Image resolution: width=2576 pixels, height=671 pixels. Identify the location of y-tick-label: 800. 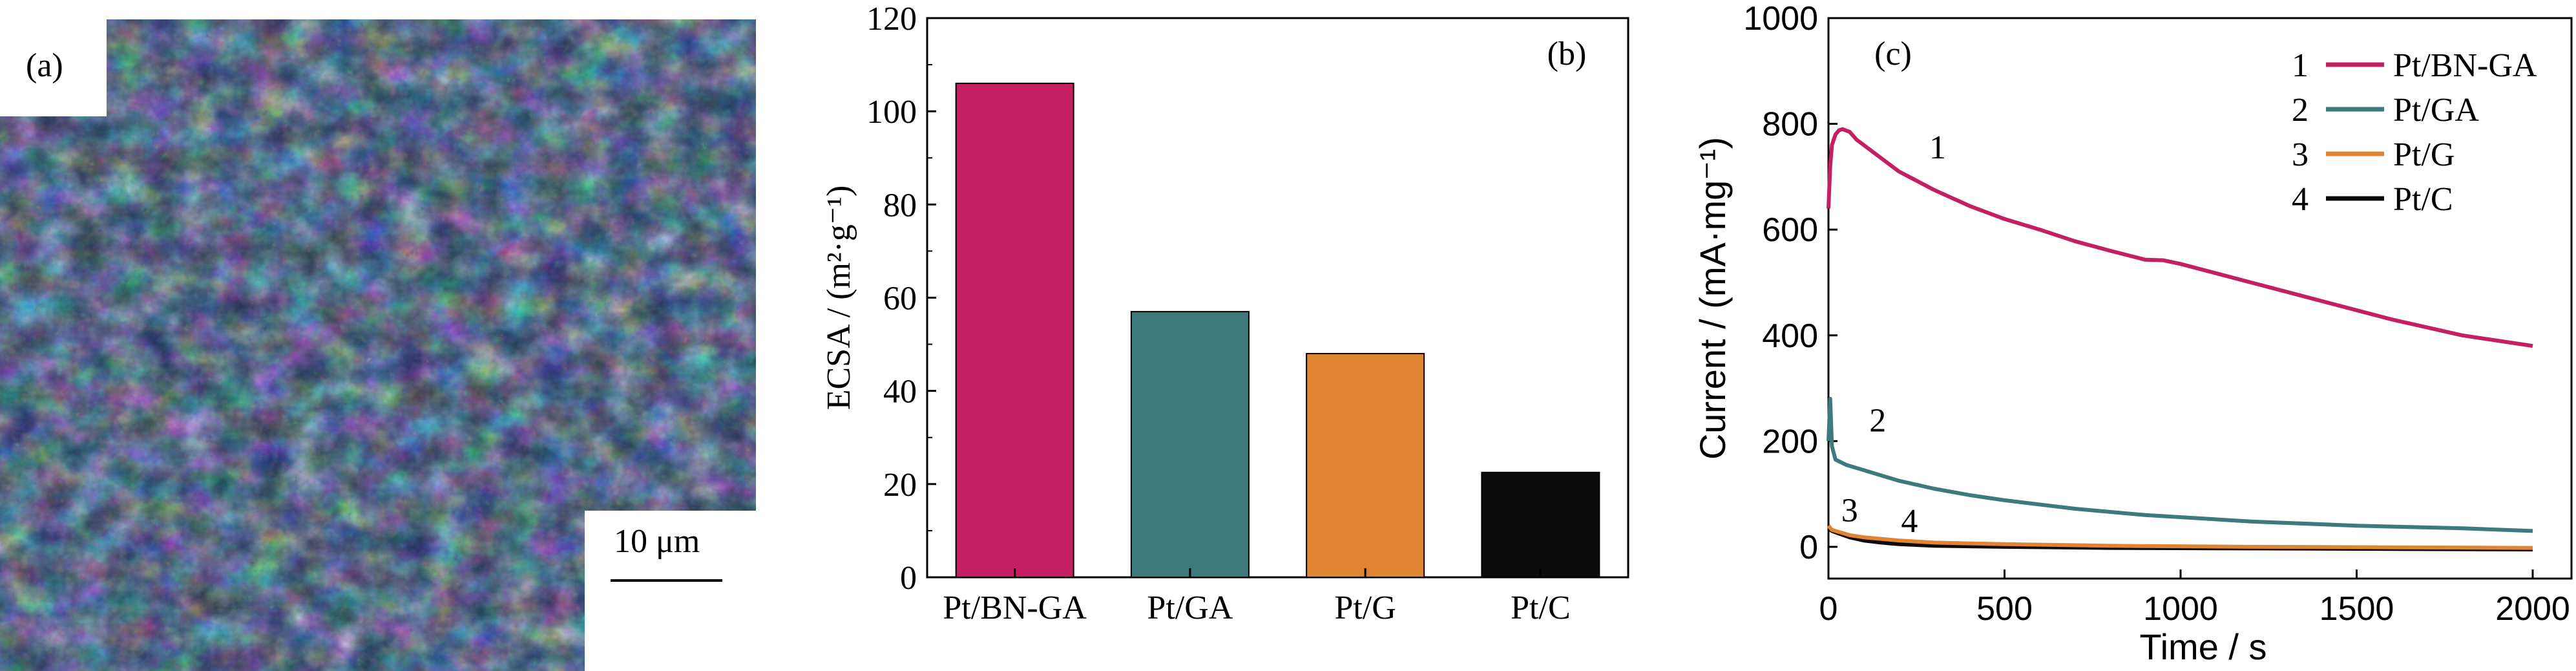
(1790, 125).